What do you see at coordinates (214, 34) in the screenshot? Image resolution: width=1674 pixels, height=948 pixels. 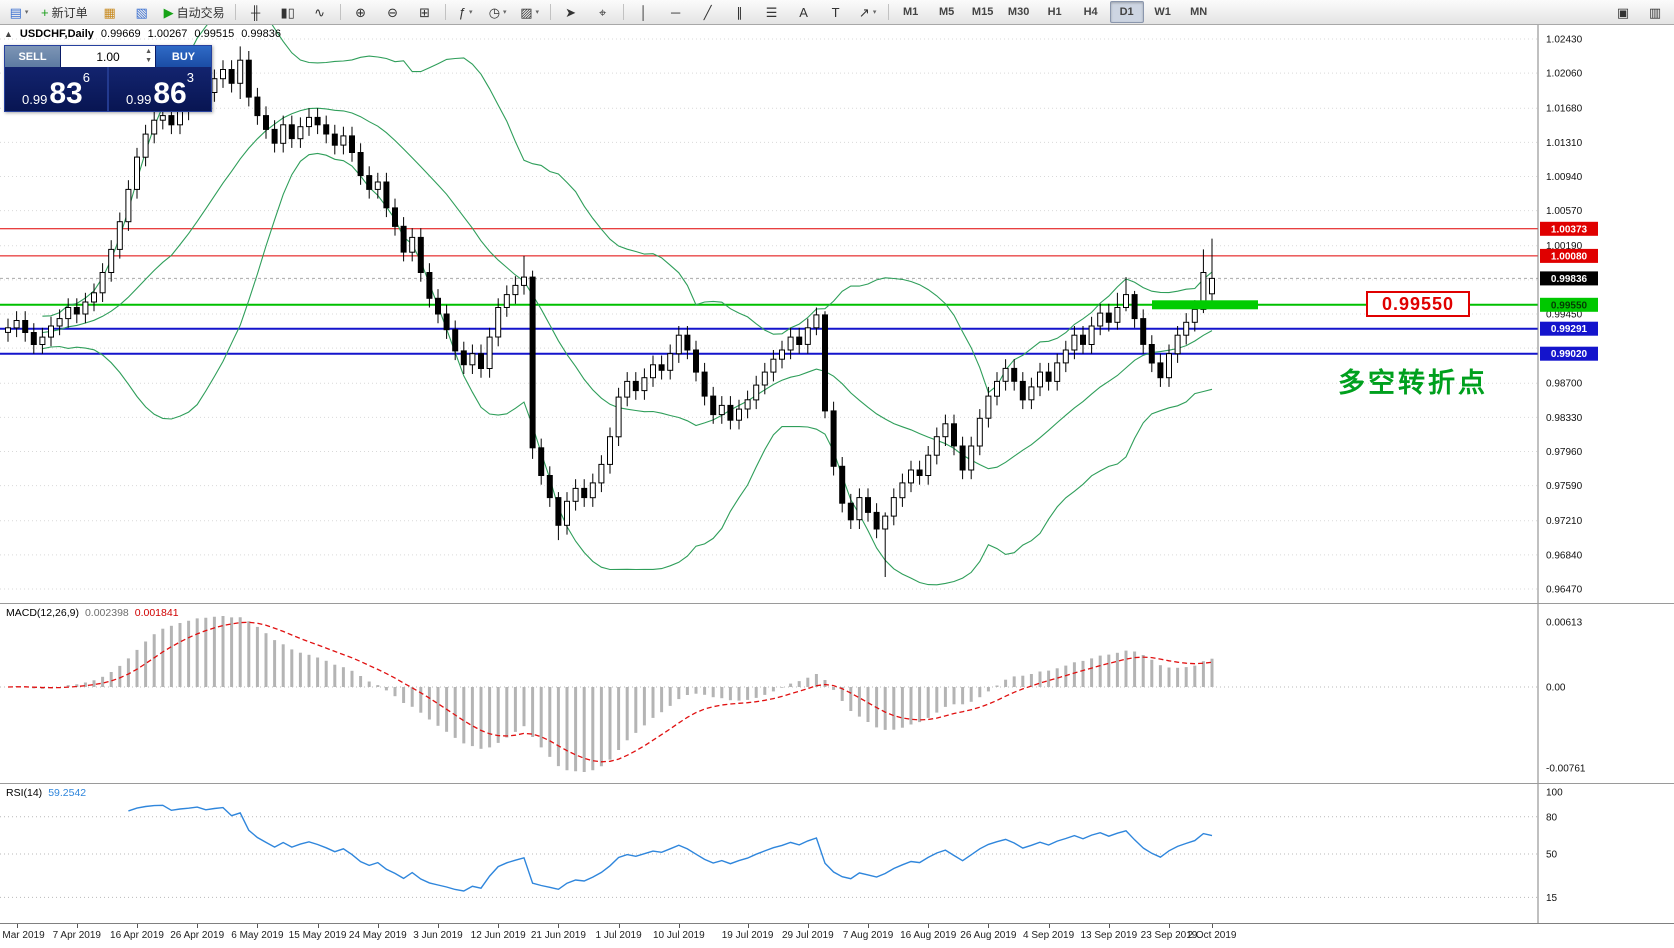 I see `ohlc-low: 0.99515` at bounding box center [214, 34].